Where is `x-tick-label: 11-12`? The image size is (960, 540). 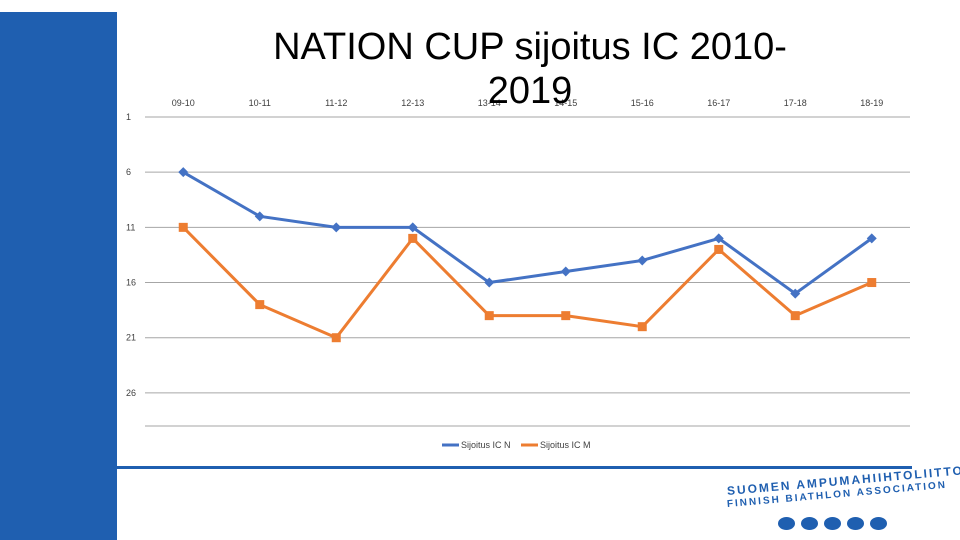
x-tick-label: 11-12 is located at coordinates (336, 103).